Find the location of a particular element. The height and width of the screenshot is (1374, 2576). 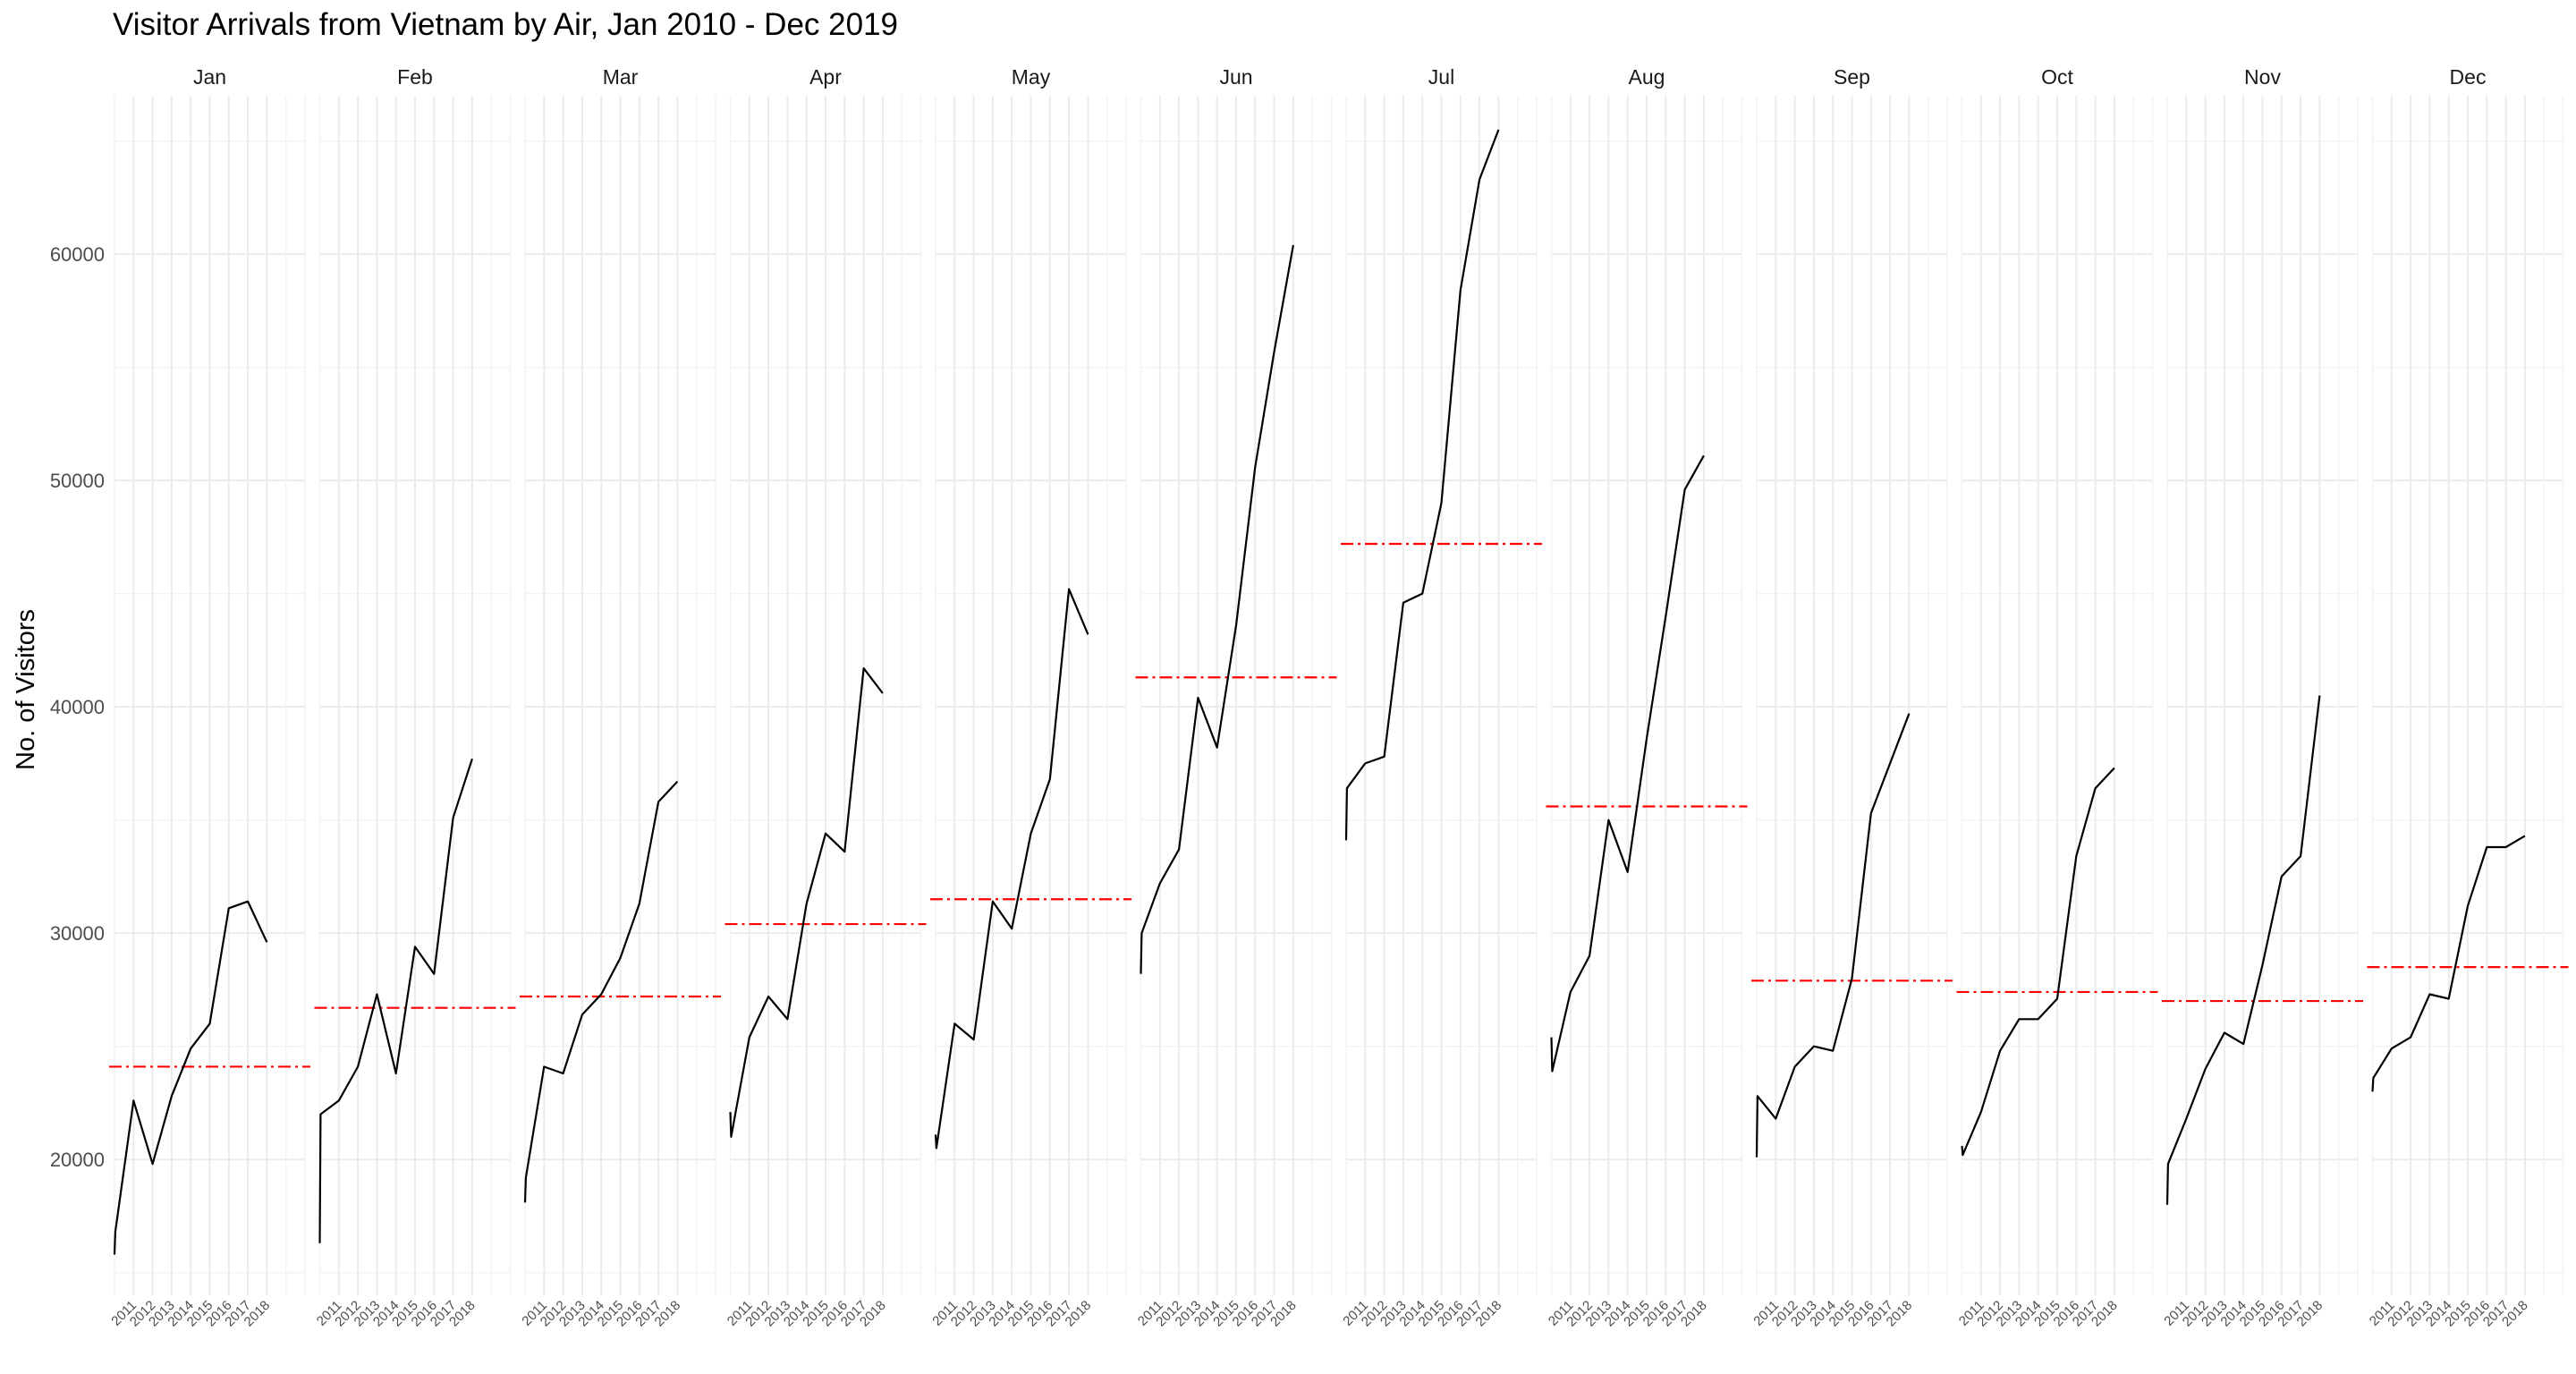

facet-label: Feb is located at coordinates (415, 77).